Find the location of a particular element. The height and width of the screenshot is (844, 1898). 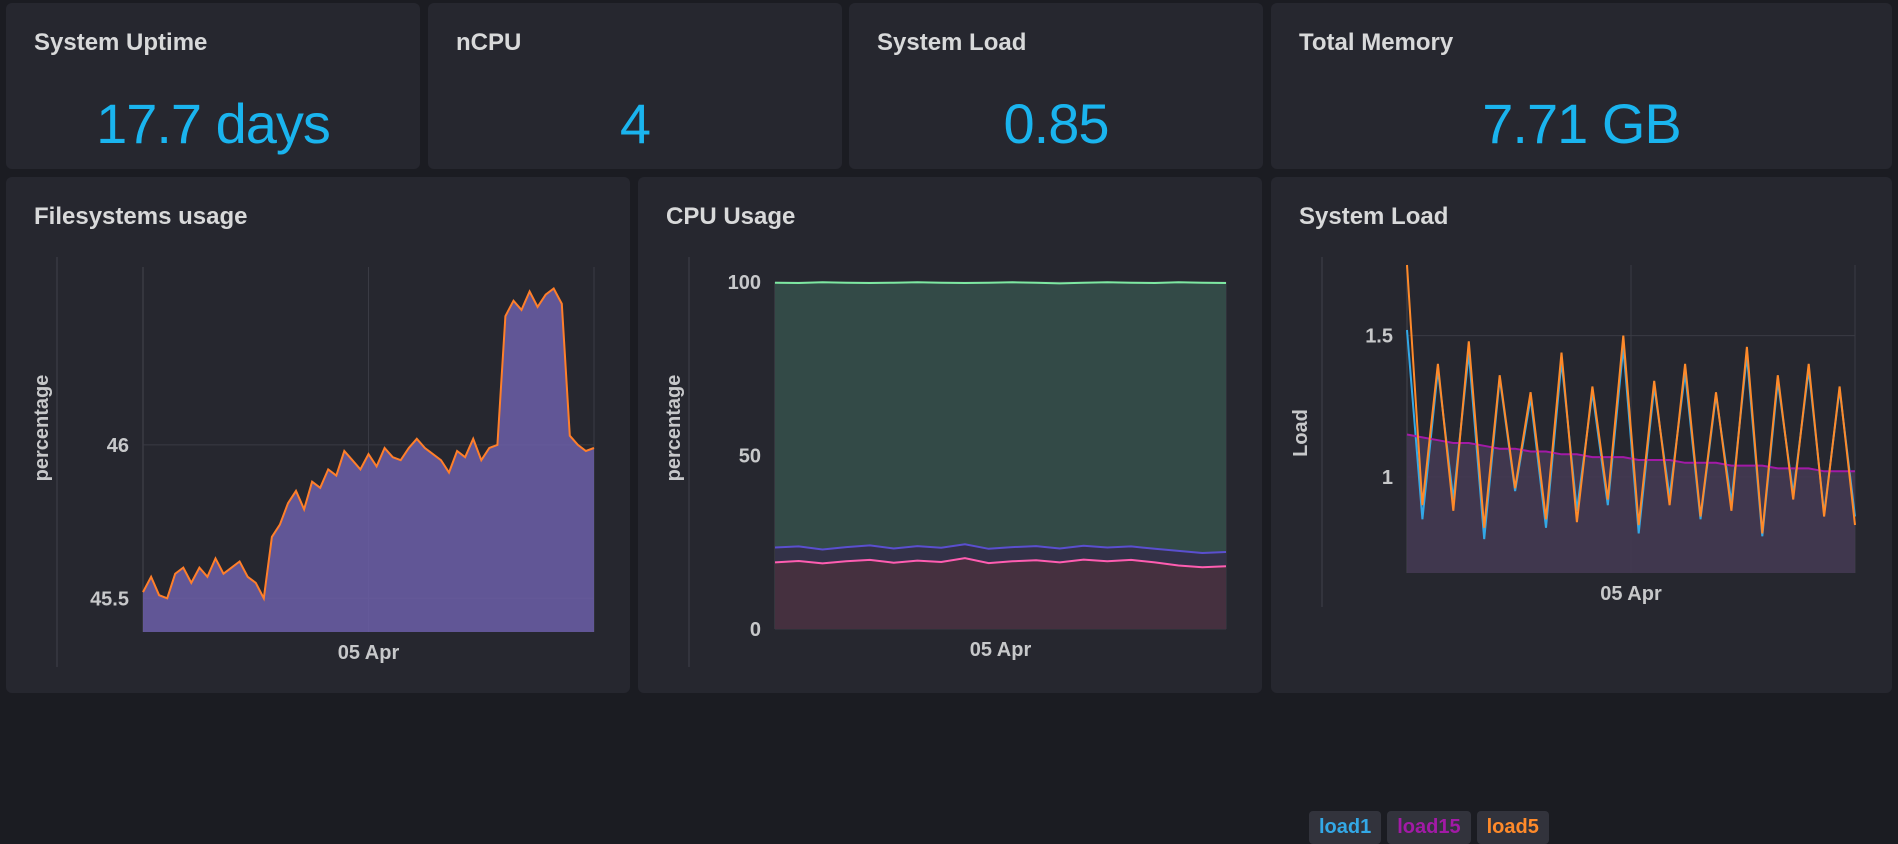

y-tick-label: 50 is located at coordinates (750, 457).